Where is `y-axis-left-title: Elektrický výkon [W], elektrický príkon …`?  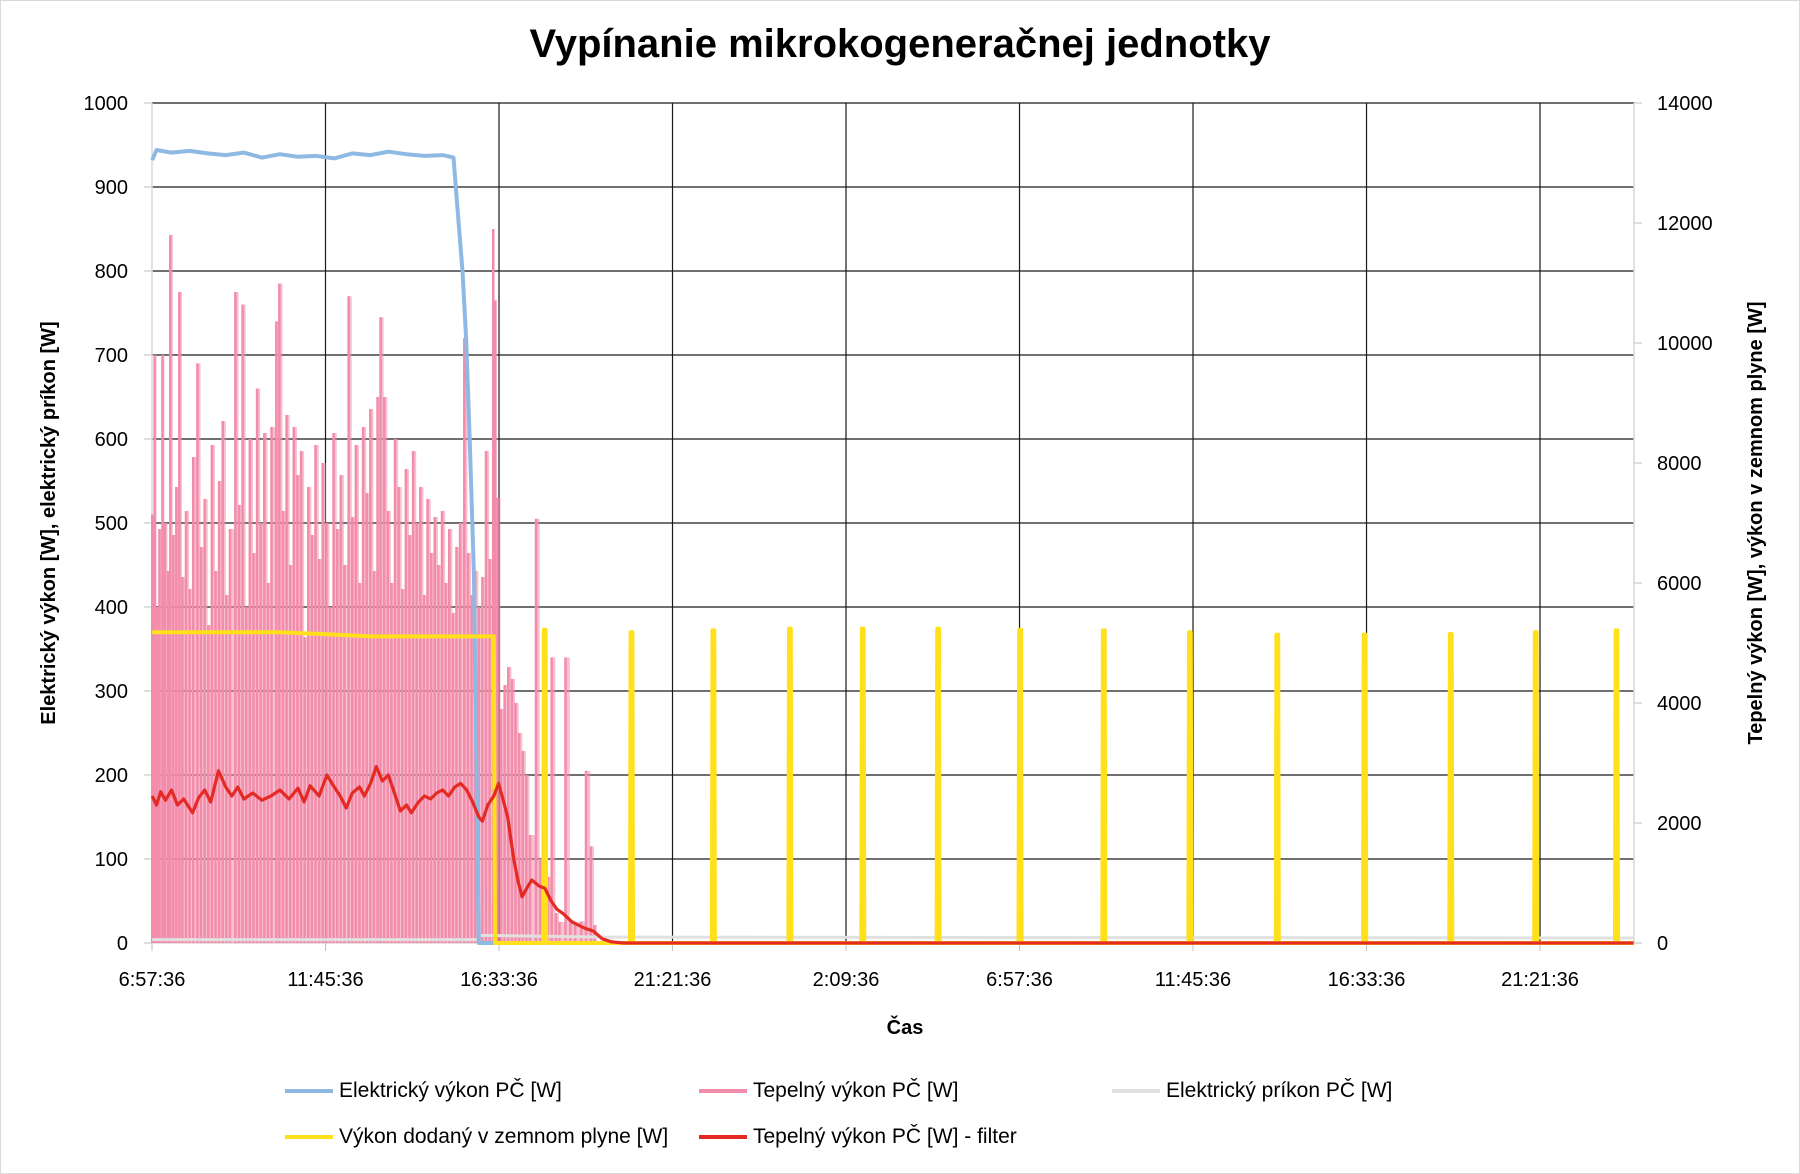 y-axis-left-title: Elektrický výkon [W], elektrický príkon … is located at coordinates (49, 522).